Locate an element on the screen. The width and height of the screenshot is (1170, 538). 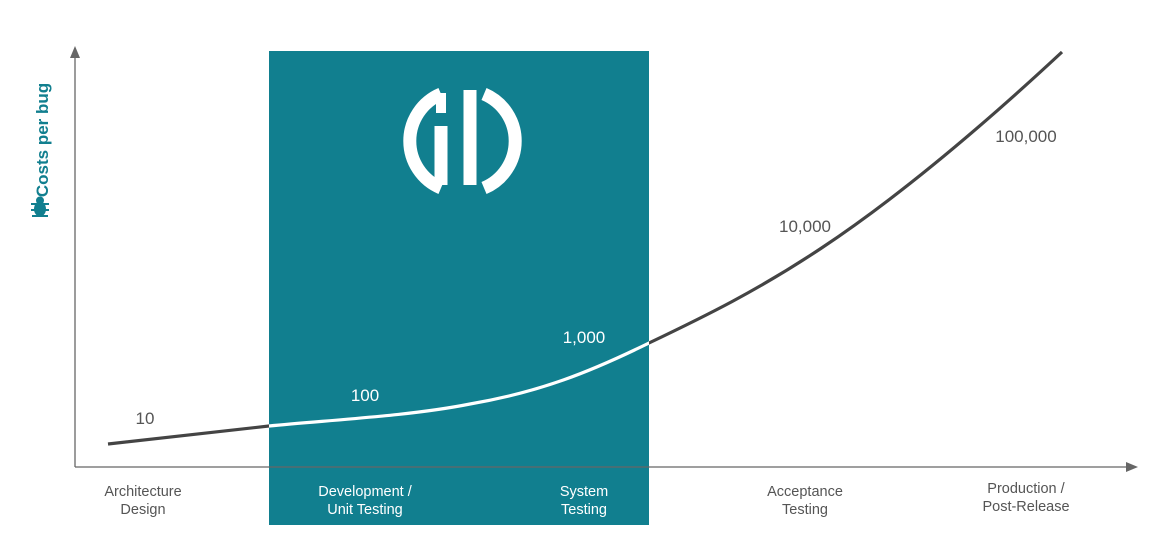
y-axis-label-group: Costs per bug is located at coordinates (42, 140).